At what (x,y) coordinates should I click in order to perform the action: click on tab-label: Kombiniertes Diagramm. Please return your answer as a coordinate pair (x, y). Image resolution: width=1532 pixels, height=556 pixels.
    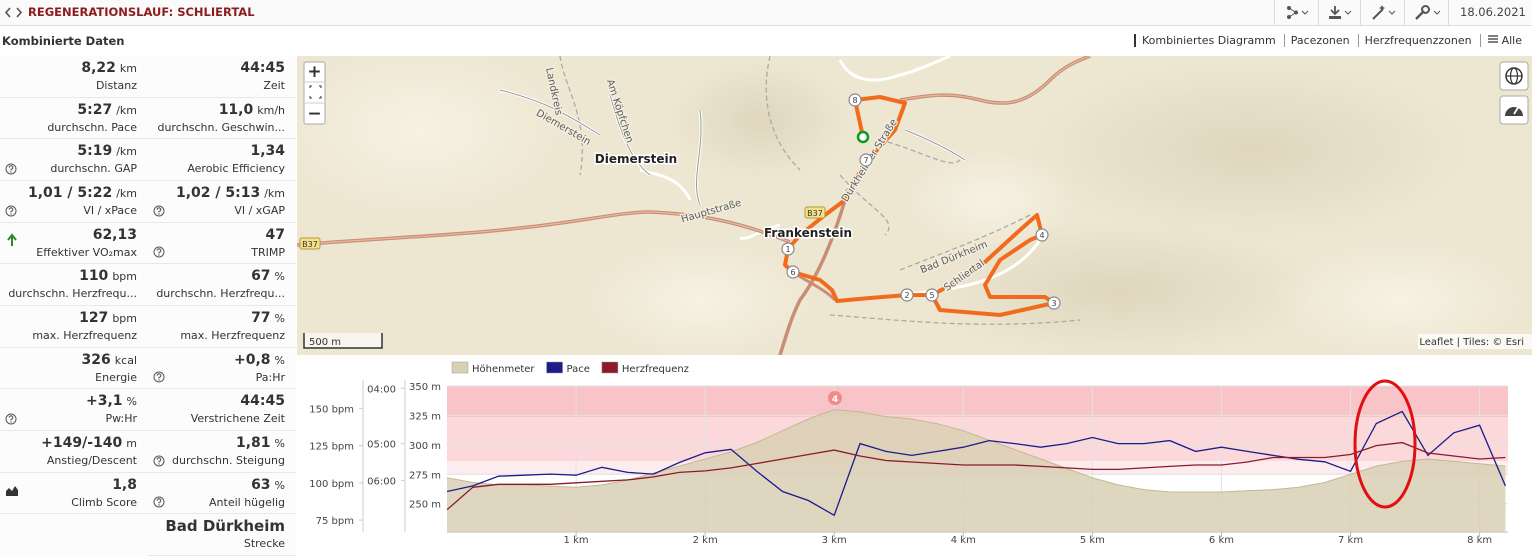
    Looking at the image, I should click on (1209, 40).